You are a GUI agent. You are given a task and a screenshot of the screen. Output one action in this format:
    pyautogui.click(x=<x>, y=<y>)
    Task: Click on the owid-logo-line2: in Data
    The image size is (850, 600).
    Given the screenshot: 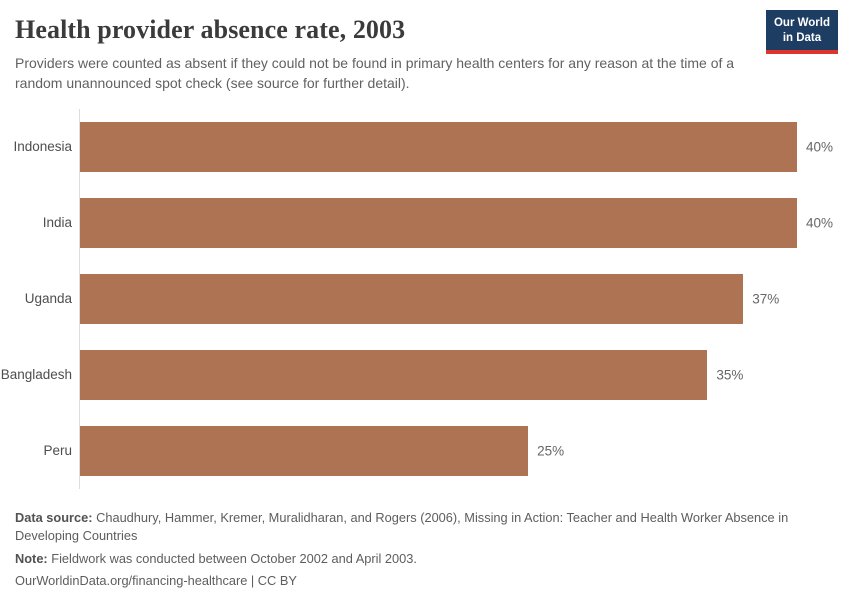 What is the action you would take?
    pyautogui.click(x=802, y=37)
    